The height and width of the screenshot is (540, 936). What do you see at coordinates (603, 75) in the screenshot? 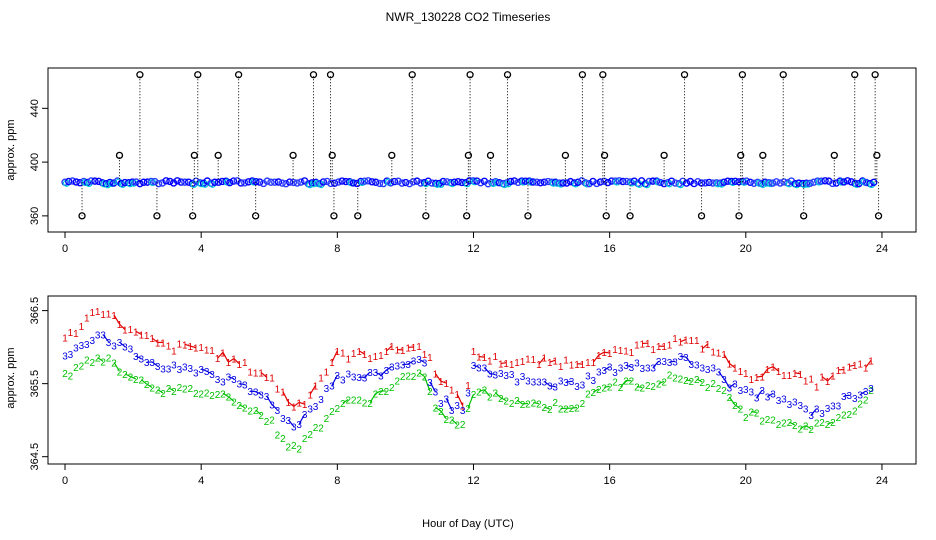
I see `high-spike-point` at bounding box center [603, 75].